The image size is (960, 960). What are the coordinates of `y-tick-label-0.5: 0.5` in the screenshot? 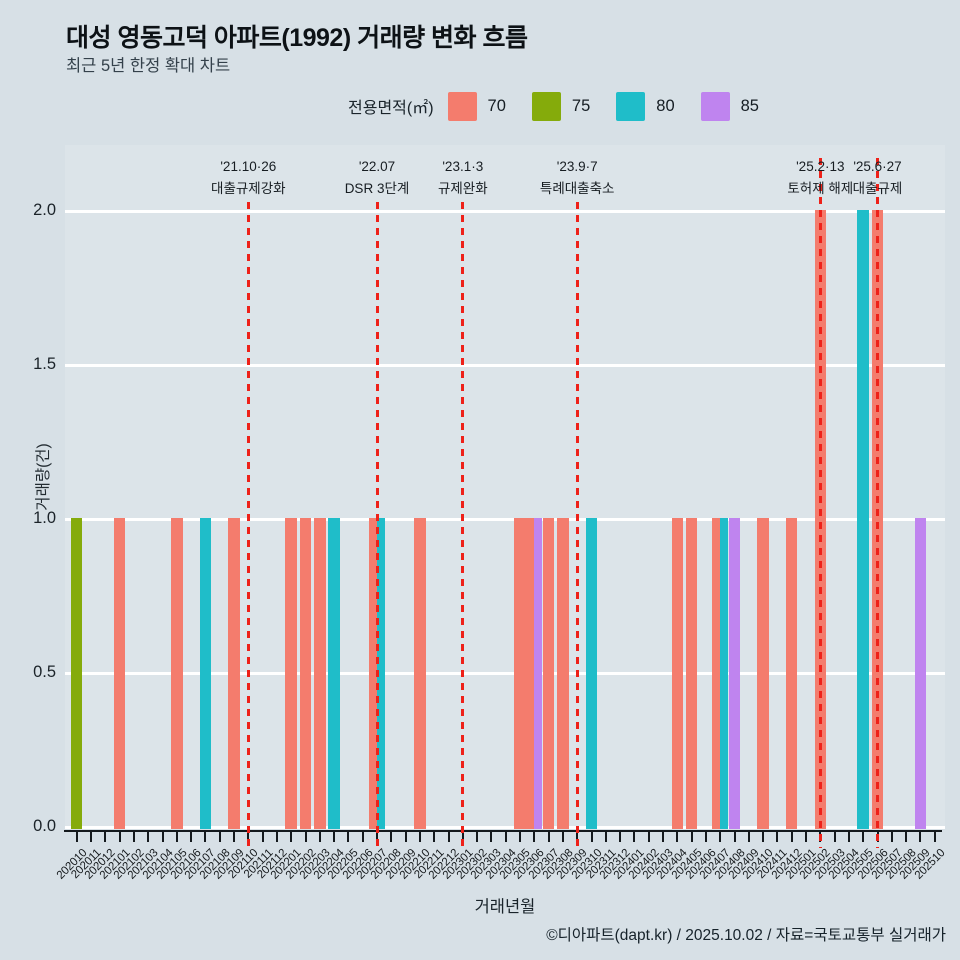 It's located at (44, 672).